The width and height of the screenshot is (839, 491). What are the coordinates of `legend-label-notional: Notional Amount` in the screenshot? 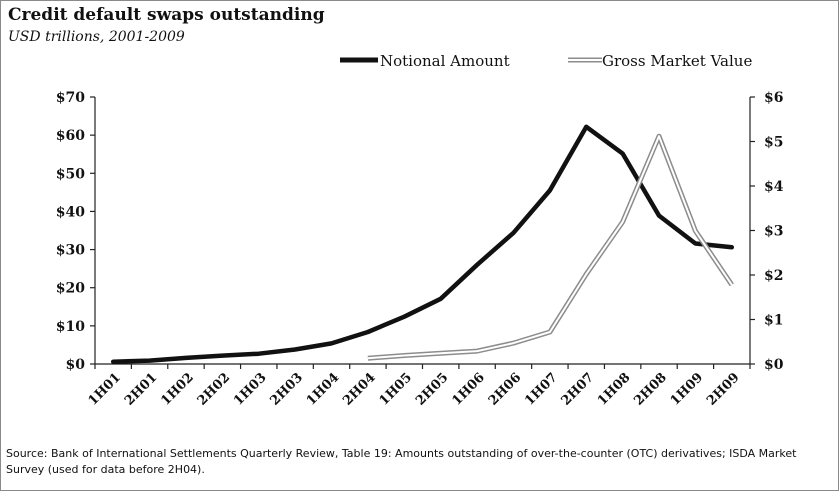 It's located at (445, 61).